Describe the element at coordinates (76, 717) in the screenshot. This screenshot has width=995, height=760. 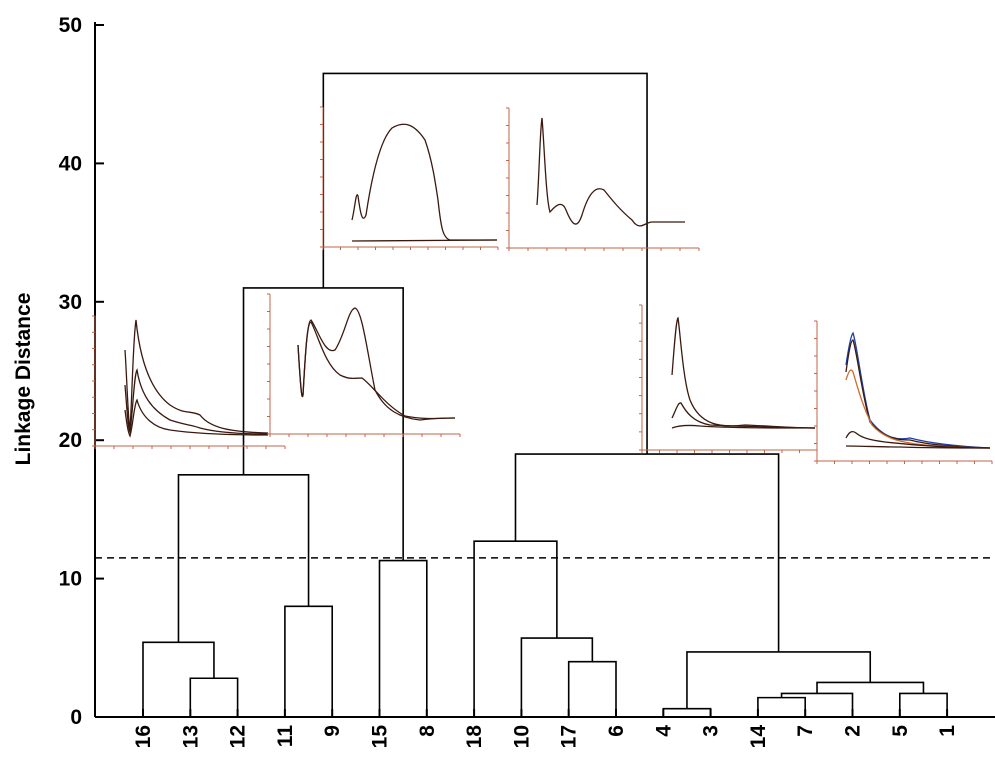
I see `y-tick-label: 0` at that location.